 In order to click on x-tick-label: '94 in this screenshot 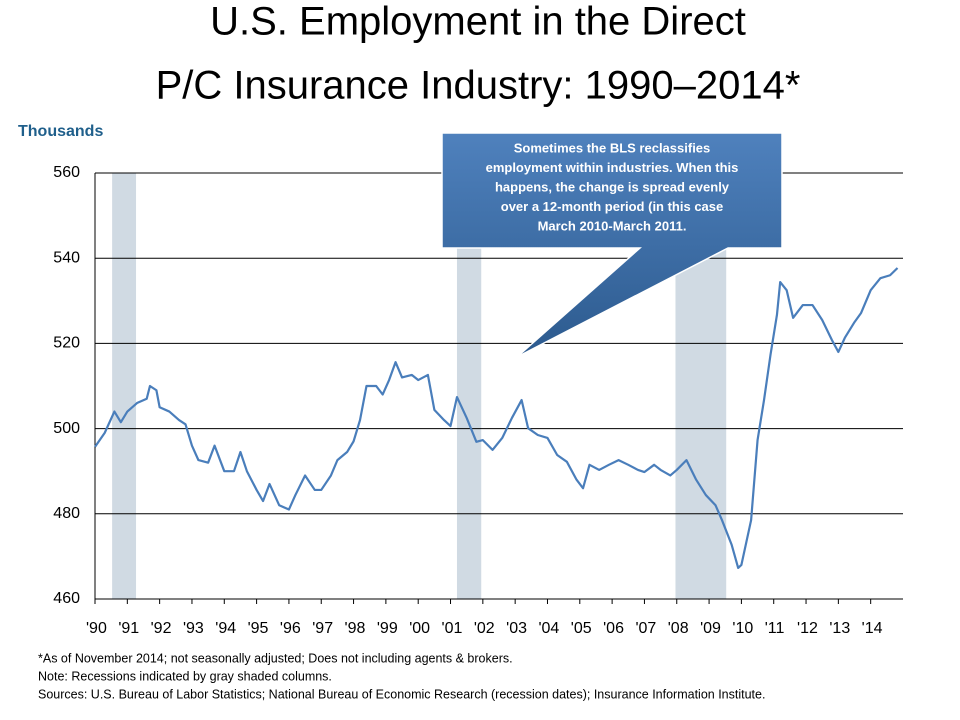, I will do `click(225, 628)`.